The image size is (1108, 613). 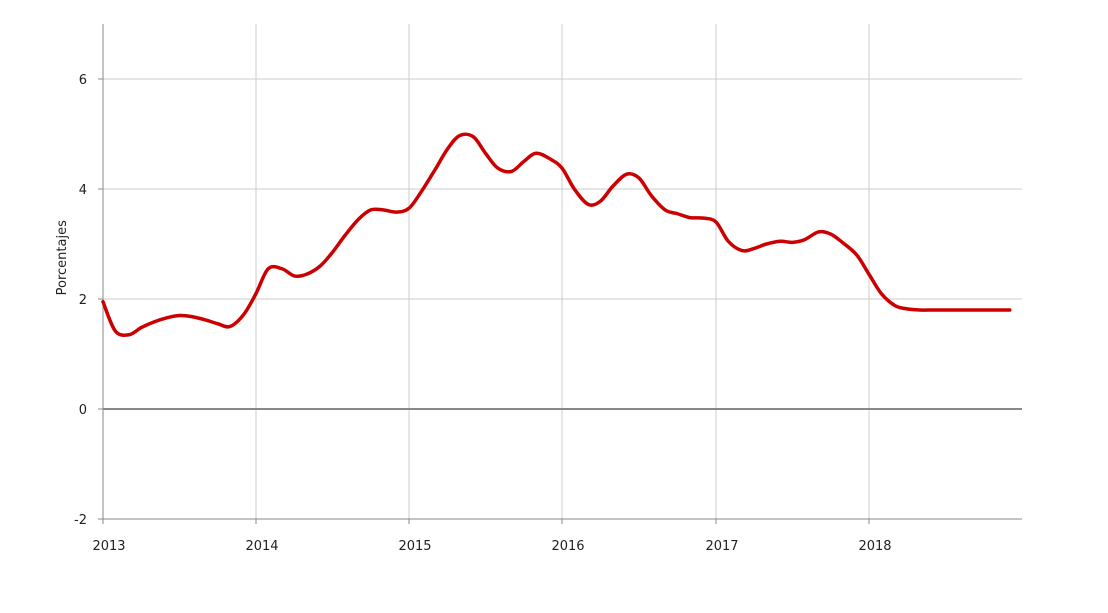 I want to click on x-tick-label: 2013, so click(x=108, y=546).